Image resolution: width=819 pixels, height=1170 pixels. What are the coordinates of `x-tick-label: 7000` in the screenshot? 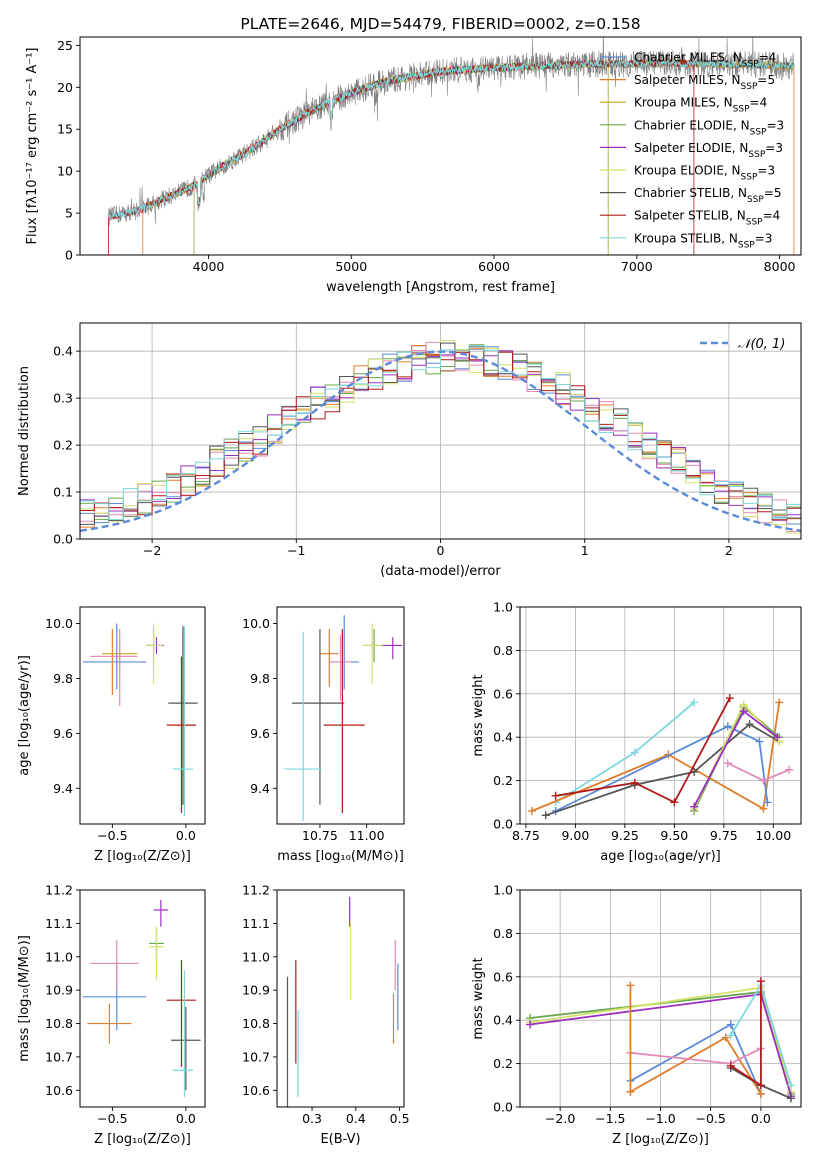 It's located at (637, 266).